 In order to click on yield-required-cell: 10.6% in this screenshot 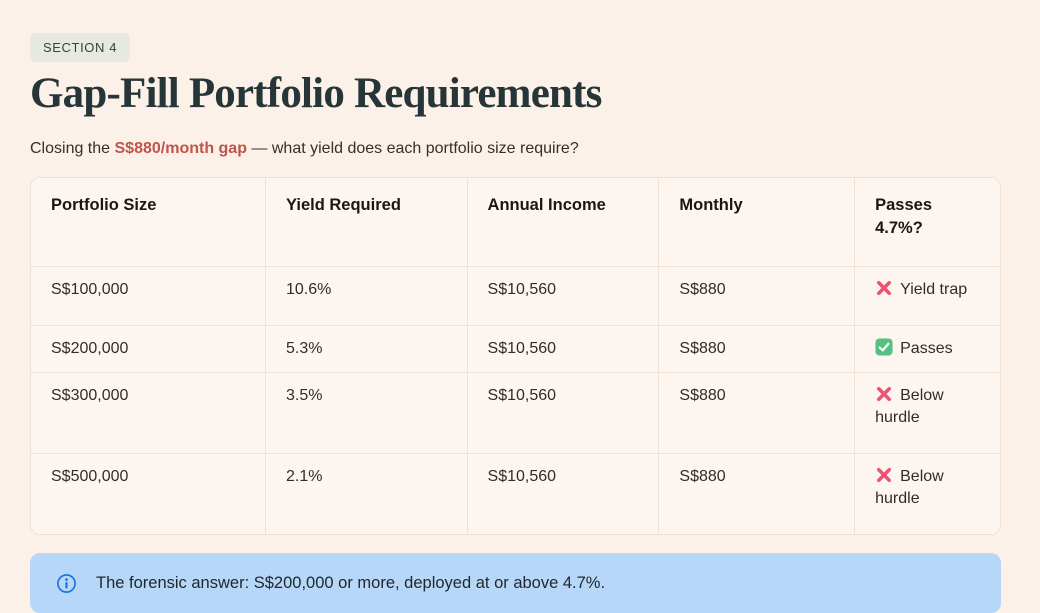, I will do `click(366, 296)`.